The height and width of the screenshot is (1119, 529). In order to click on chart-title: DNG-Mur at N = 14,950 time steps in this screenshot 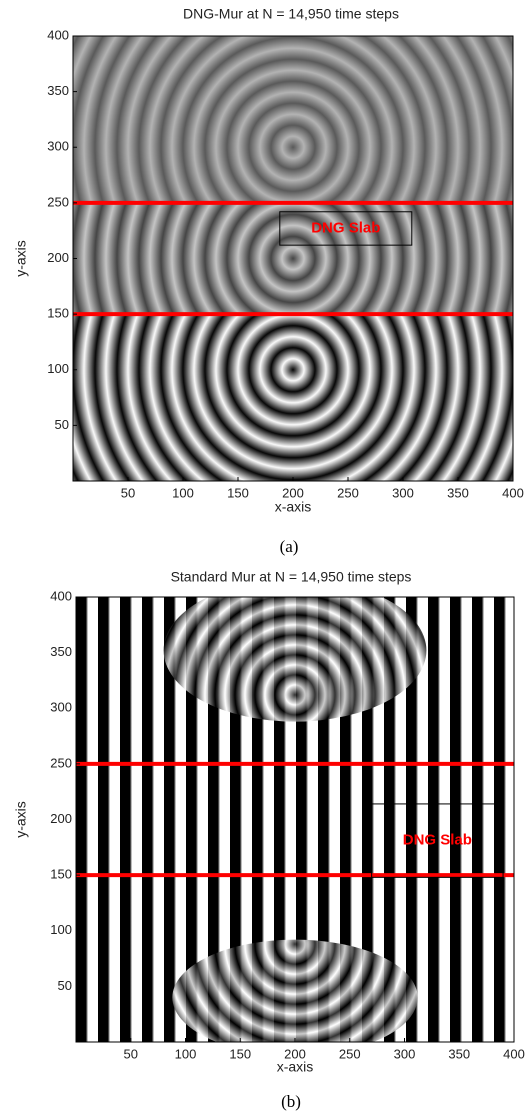, I will do `click(291, 14)`.